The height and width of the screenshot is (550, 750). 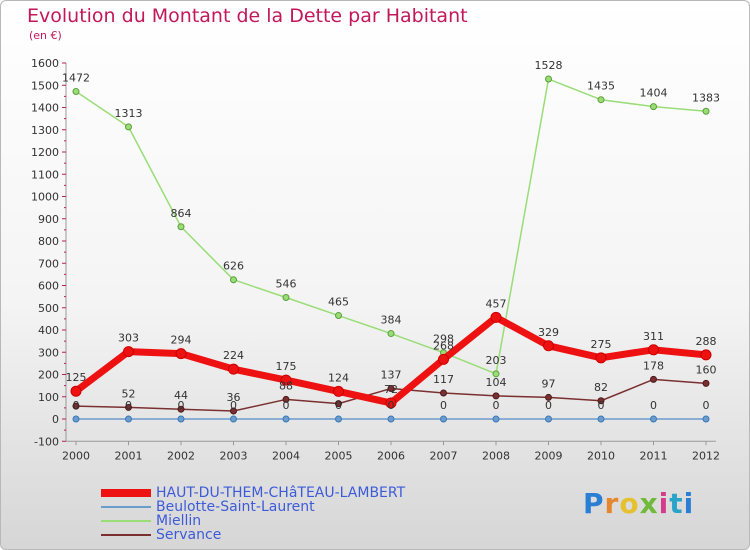 What do you see at coordinates (234, 397) in the screenshot?
I see `data-label: 36` at bounding box center [234, 397].